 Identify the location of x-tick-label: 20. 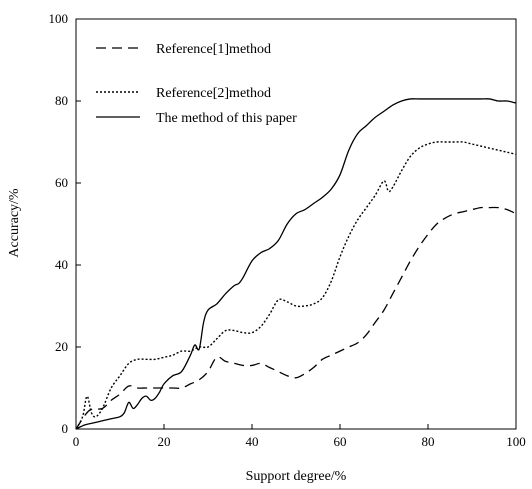
(164, 441).